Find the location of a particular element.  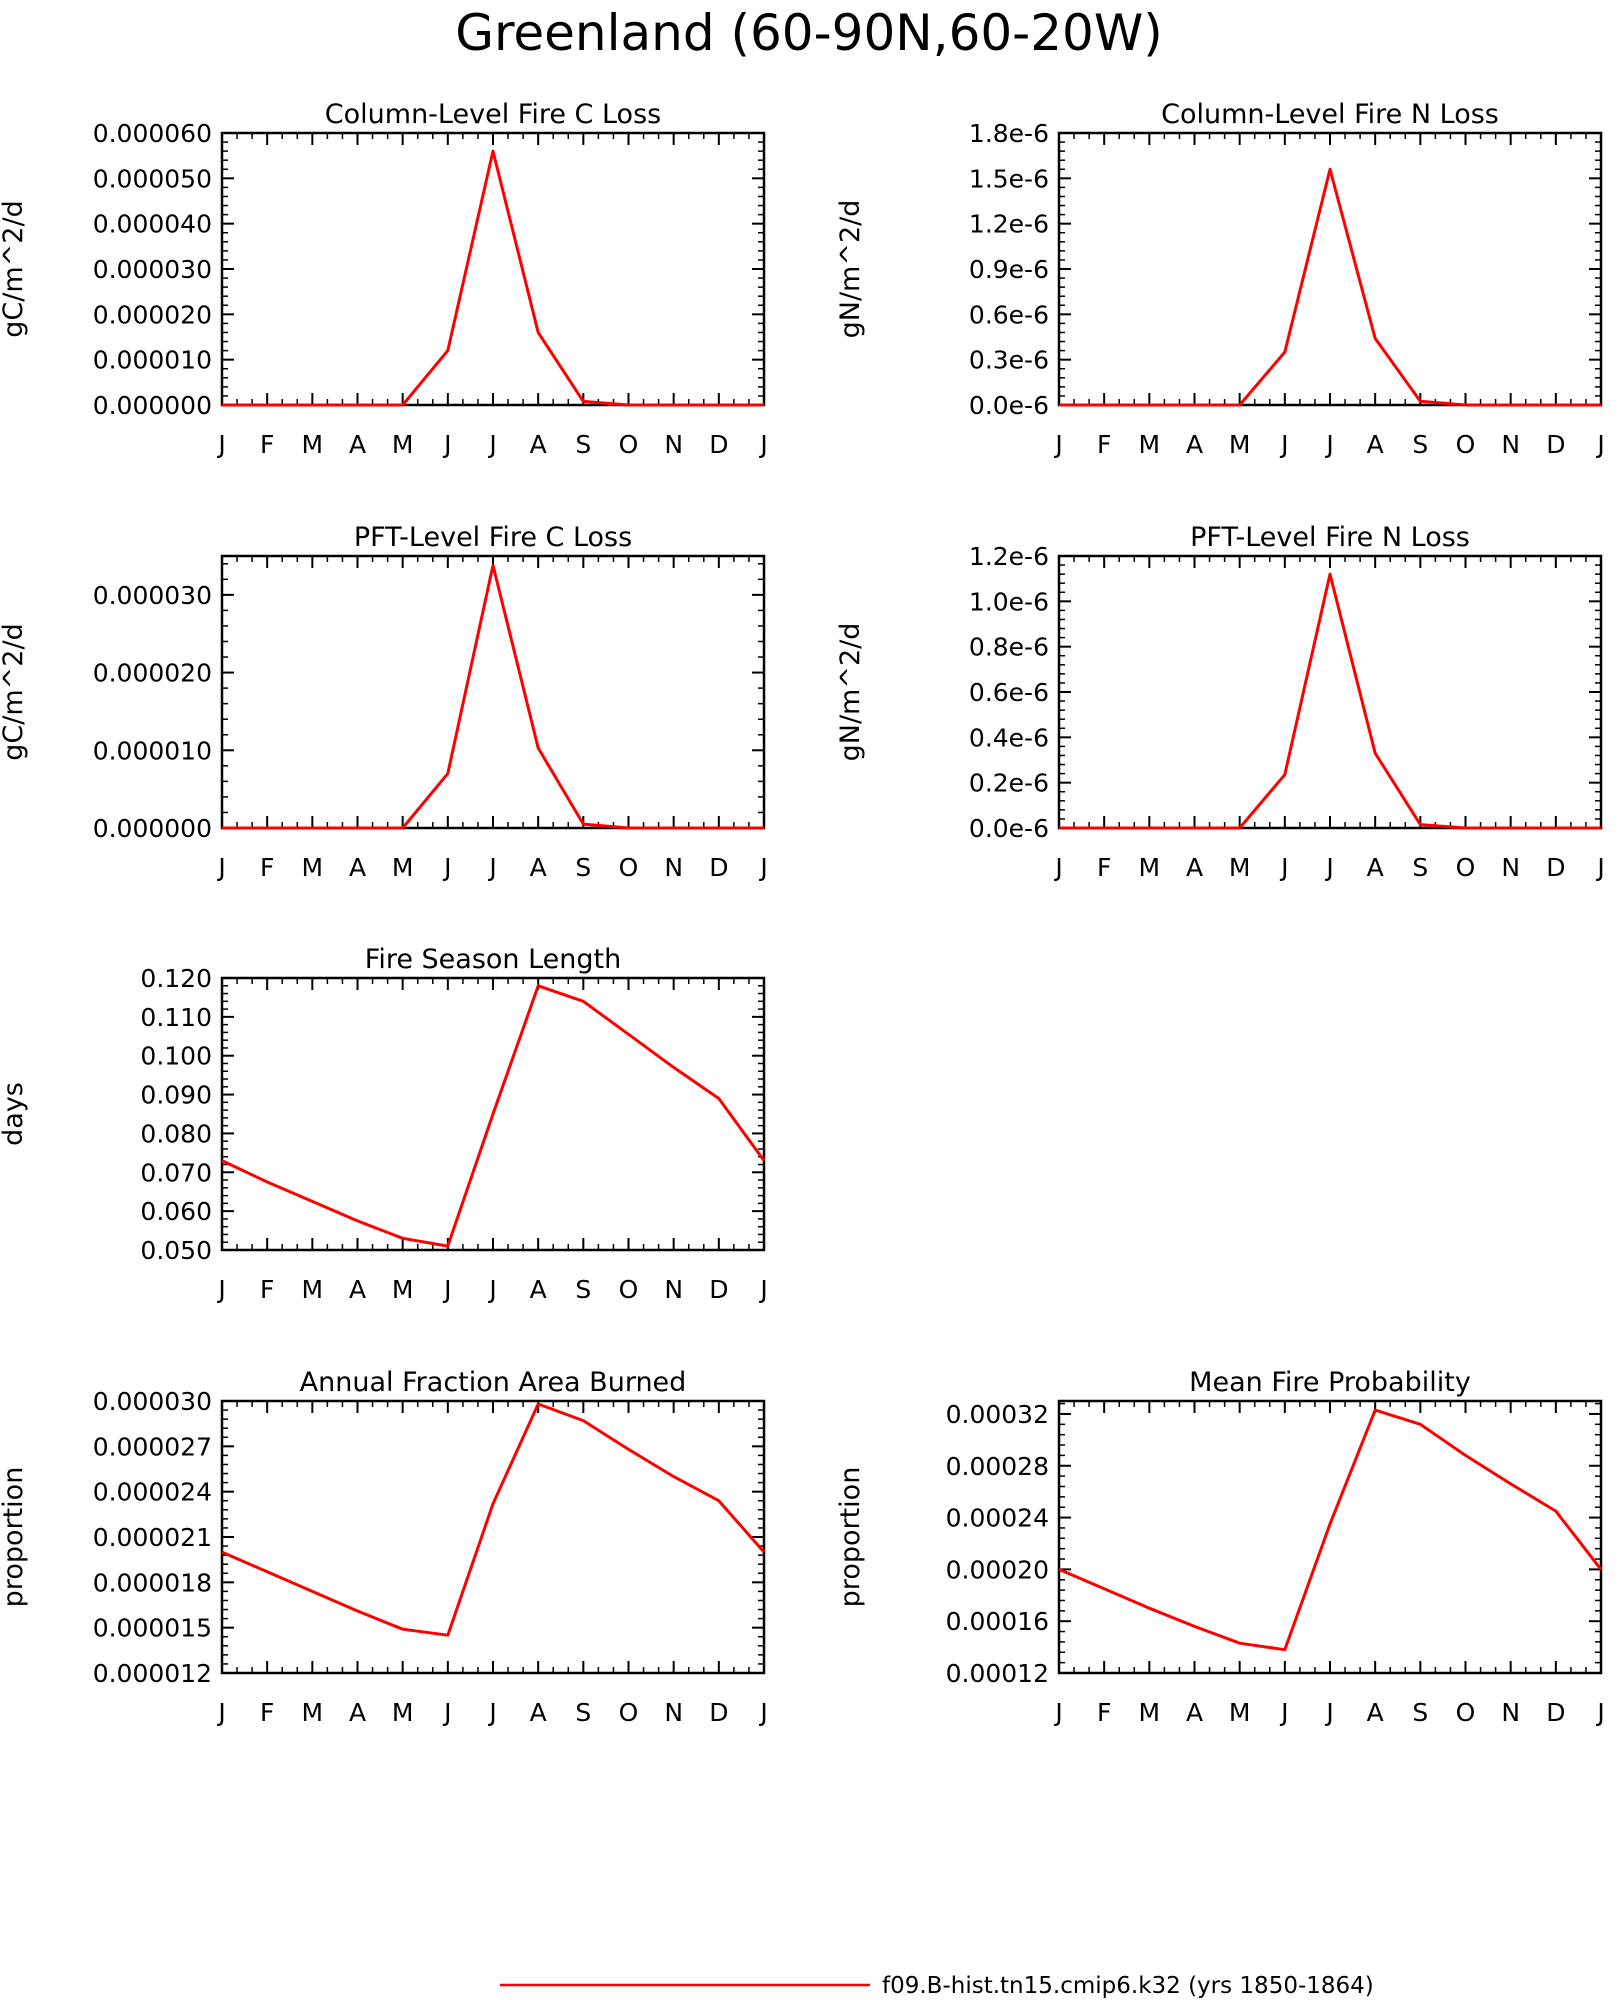

y-tick-label: 0.00032 is located at coordinates (997, 1414).